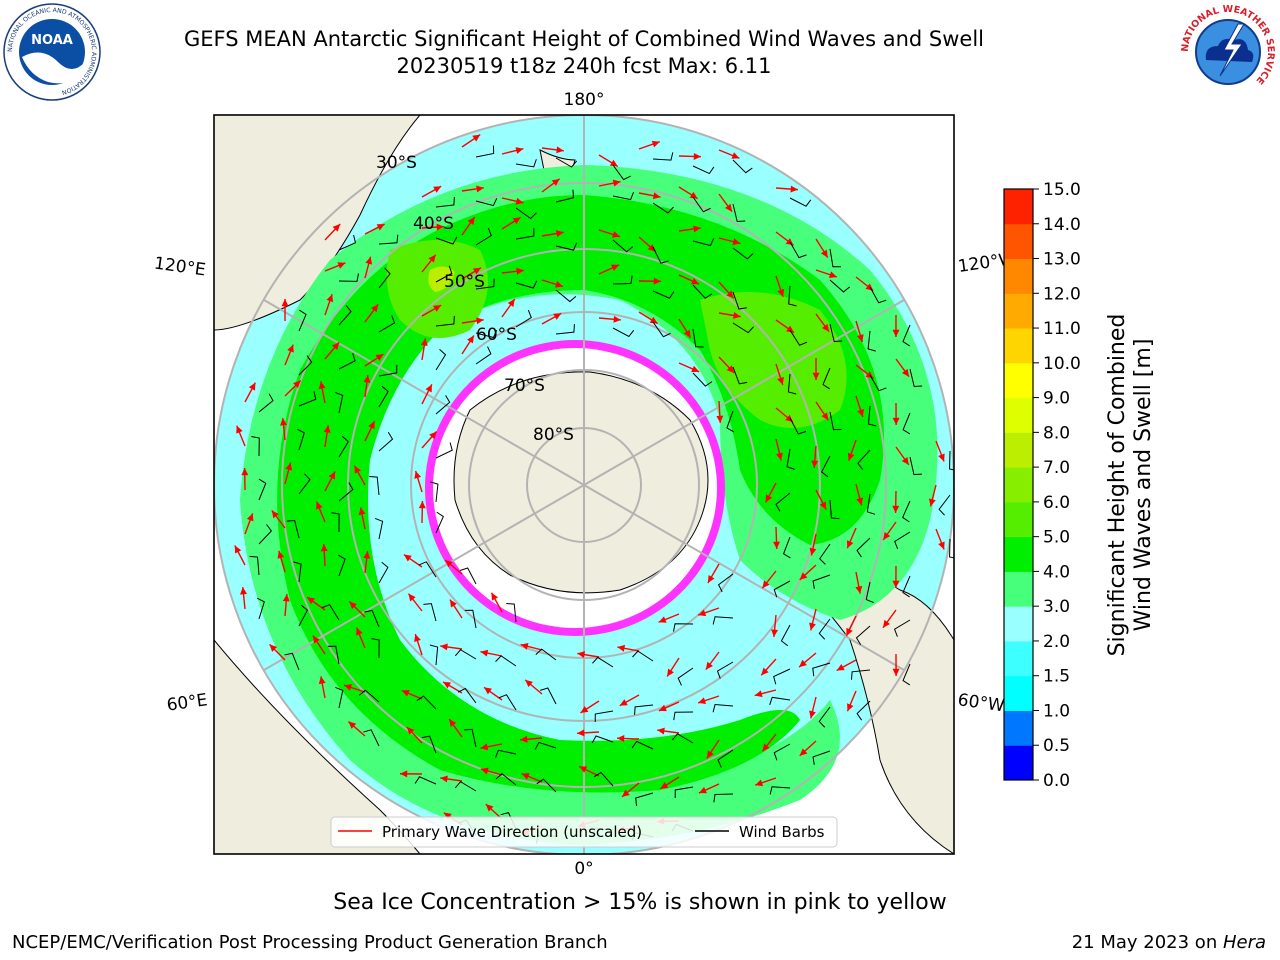  What do you see at coordinates (584, 66) in the screenshot?
I see `chart-subtitle: 20230519 t18z 240h fcst Max: 6.11` at bounding box center [584, 66].